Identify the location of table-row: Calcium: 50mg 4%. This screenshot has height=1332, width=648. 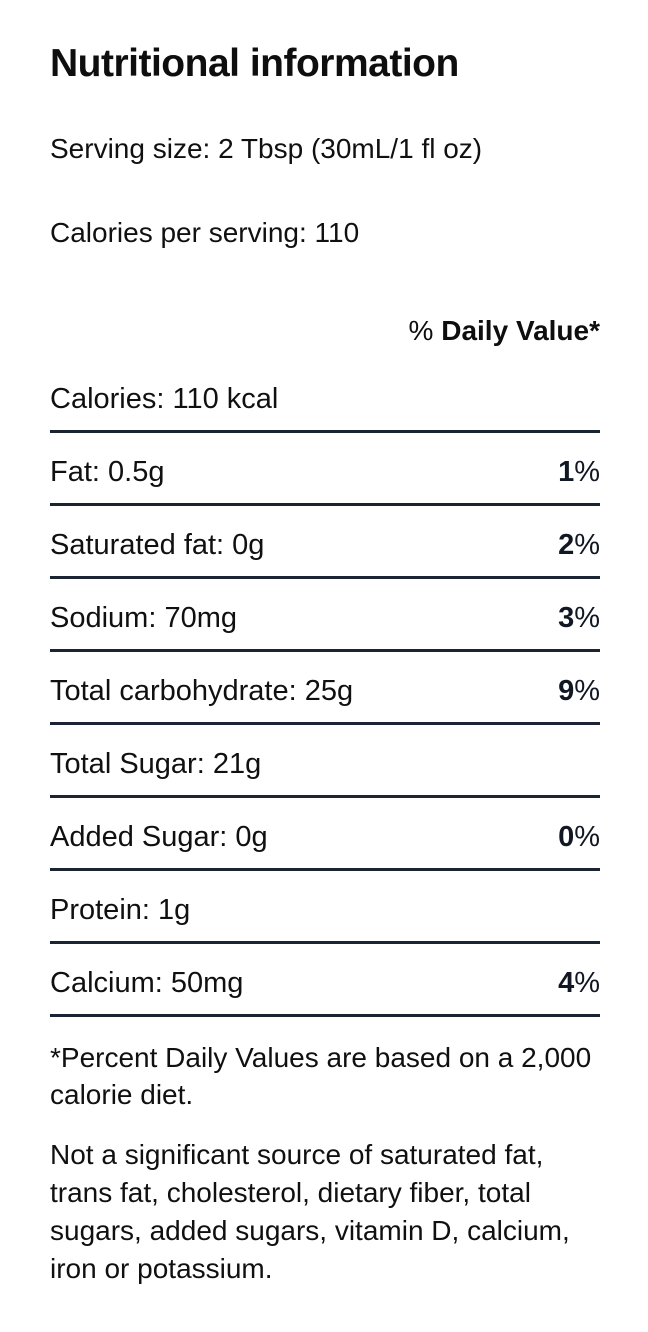
(325, 980).